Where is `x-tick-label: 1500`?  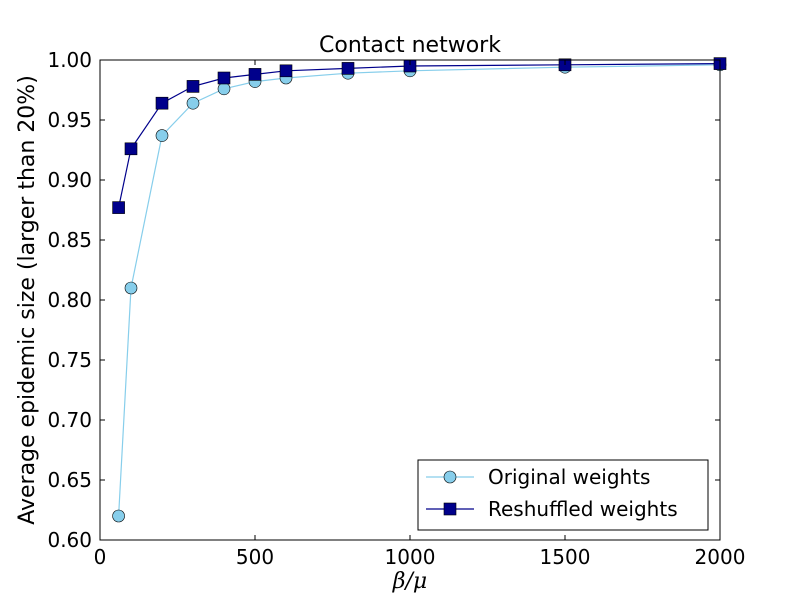
x-tick-label: 1500 is located at coordinates (565, 557).